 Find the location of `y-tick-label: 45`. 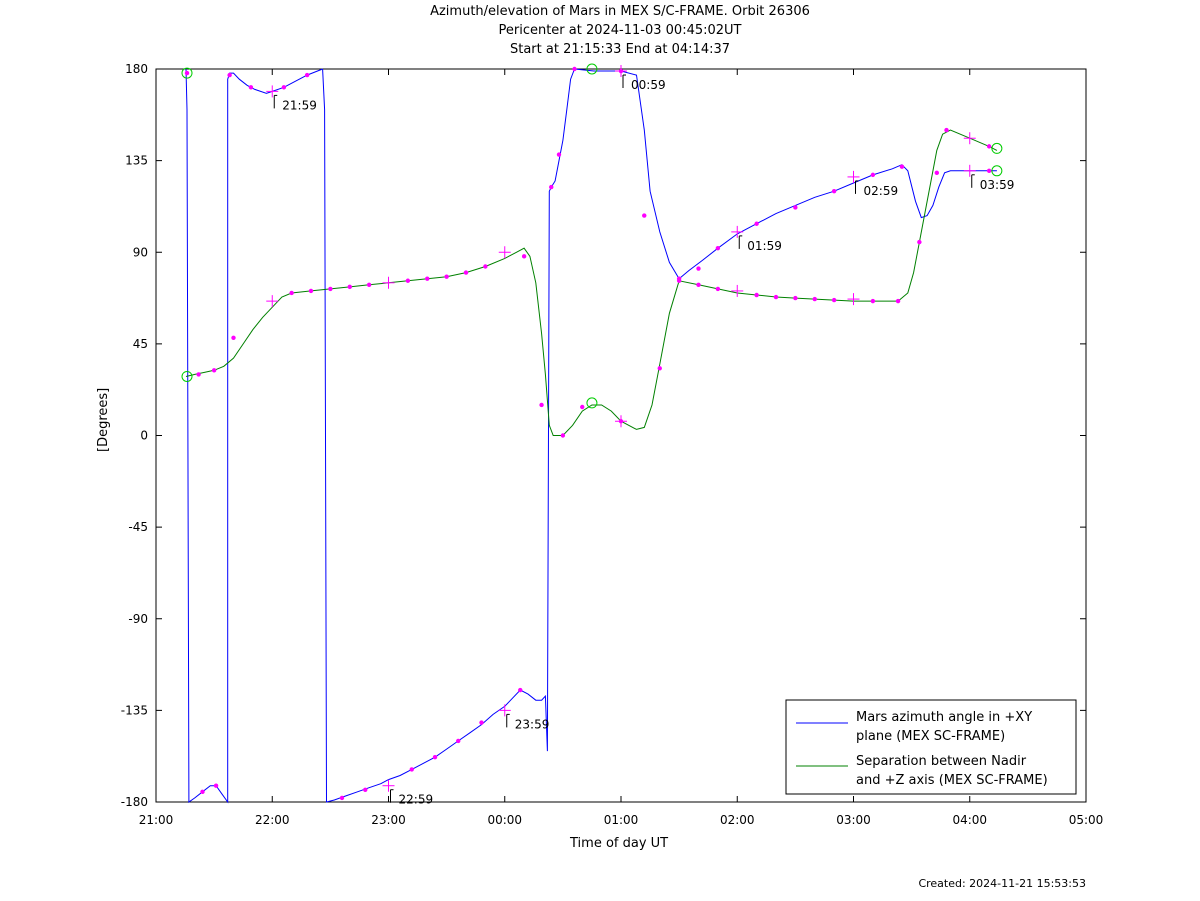

y-tick-label: 45 is located at coordinates (140, 344).